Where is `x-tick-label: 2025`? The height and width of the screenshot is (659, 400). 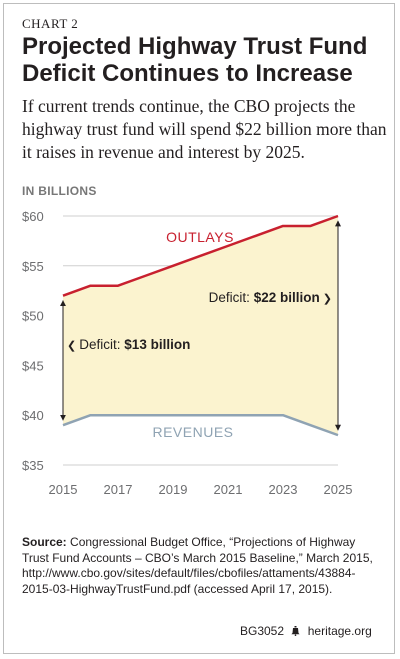 x-tick-label: 2025 is located at coordinates (338, 489).